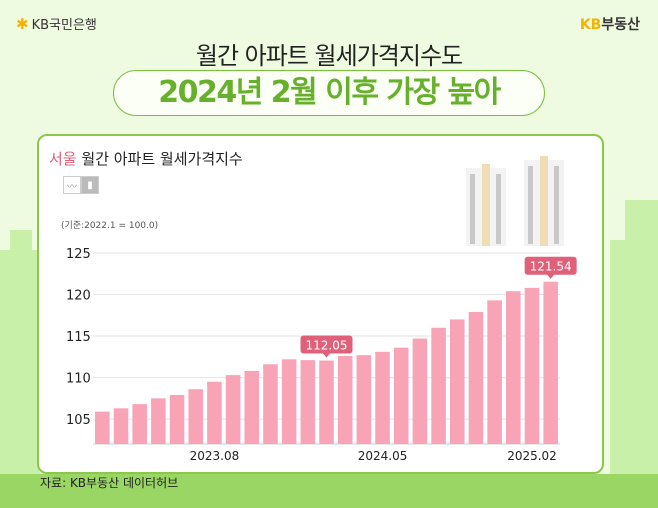  Describe the element at coordinates (329, 491) in the screenshot. I see `footer-band` at that location.